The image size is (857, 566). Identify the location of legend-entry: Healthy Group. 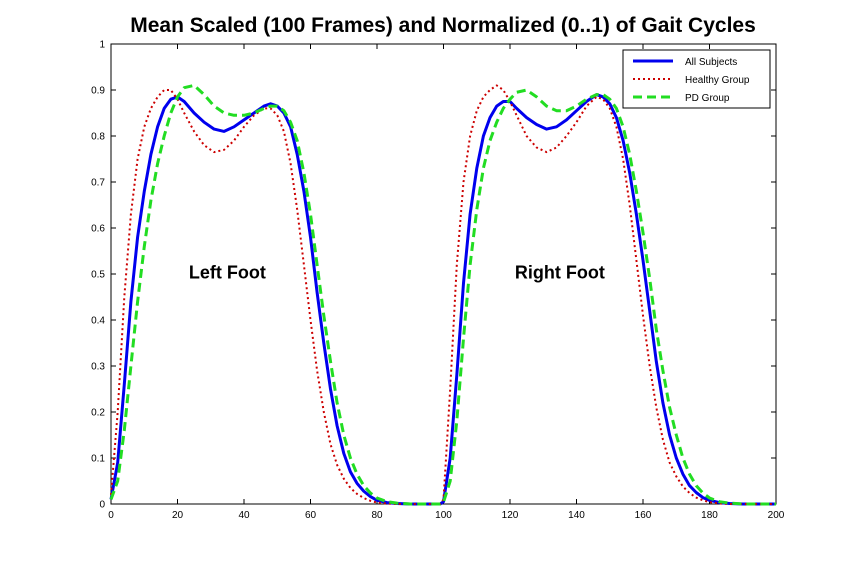
(717, 80).